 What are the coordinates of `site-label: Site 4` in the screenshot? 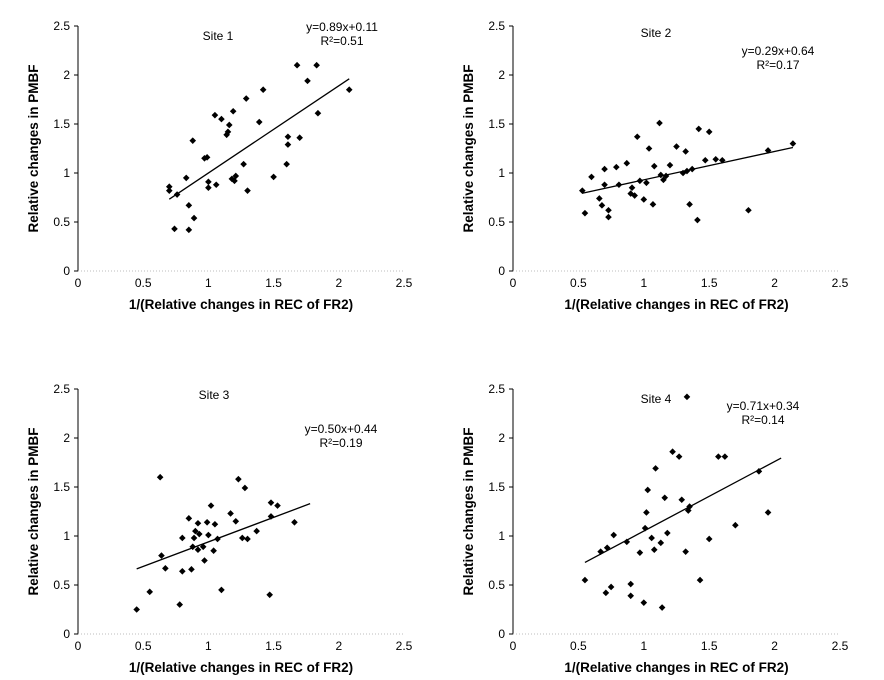 It's located at (656, 399).